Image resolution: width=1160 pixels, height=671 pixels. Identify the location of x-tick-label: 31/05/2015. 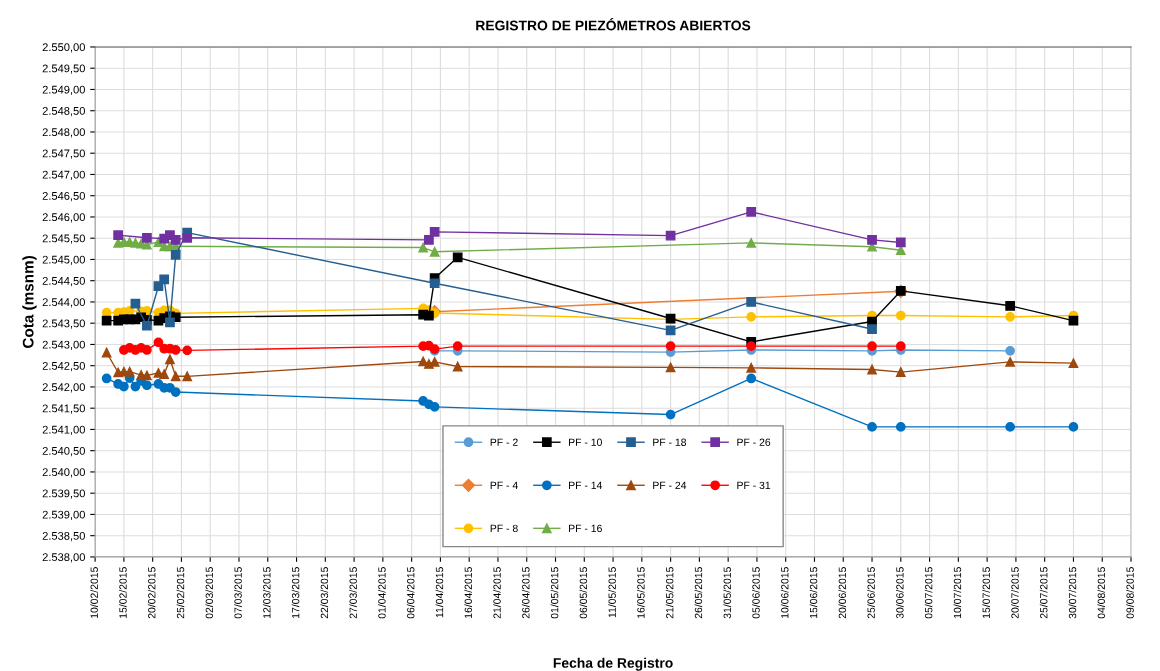
(727, 593).